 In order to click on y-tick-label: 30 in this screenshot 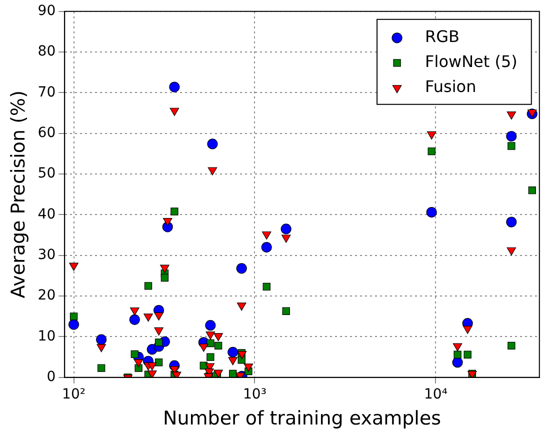, I will do `click(47, 255)`.